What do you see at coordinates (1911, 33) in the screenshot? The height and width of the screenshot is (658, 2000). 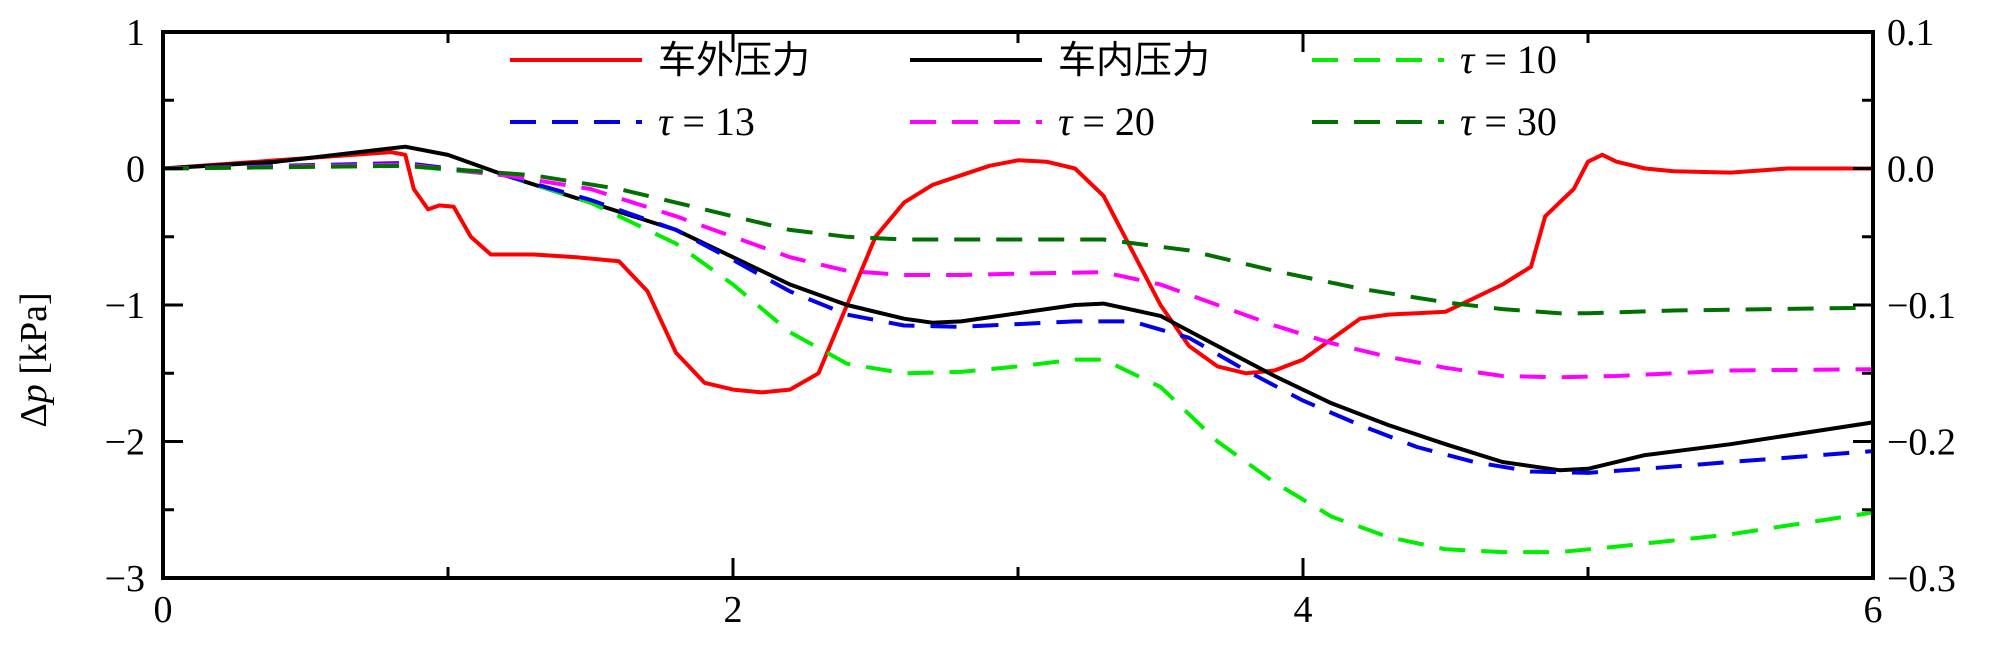 I see `y2-tick-label: 0.1` at bounding box center [1911, 33].